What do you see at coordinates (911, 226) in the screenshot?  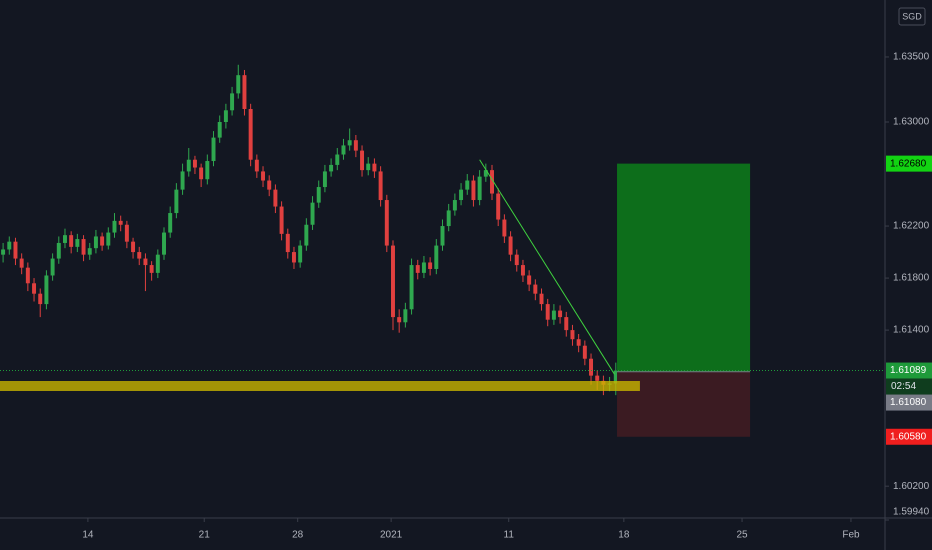 I see `y-tick-label: 1.62200` at bounding box center [911, 226].